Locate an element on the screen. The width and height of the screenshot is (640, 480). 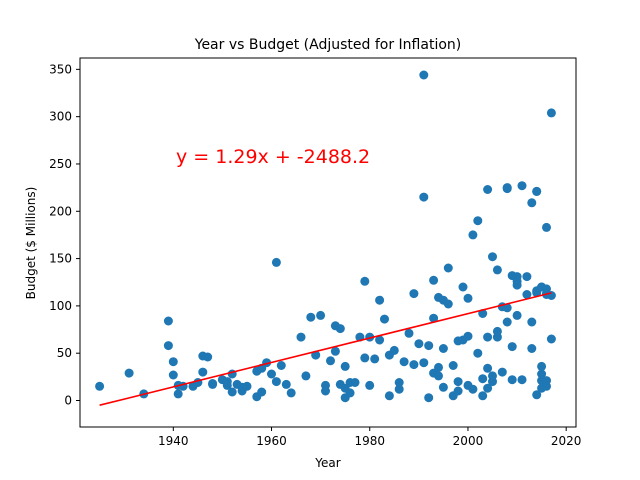
y-tick-label: 150 is located at coordinates (60, 259).